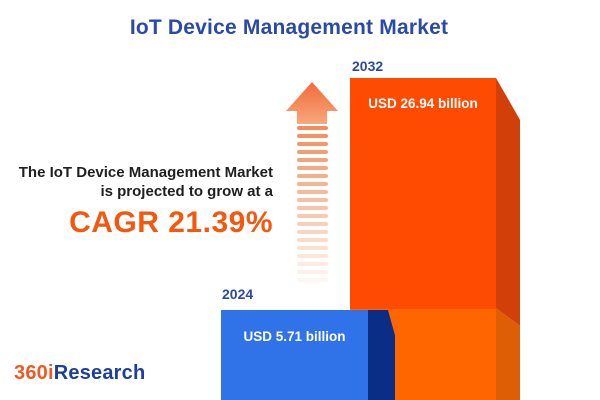  I want to click on bar-value-2032: USD 26.94 billion, so click(423, 103).